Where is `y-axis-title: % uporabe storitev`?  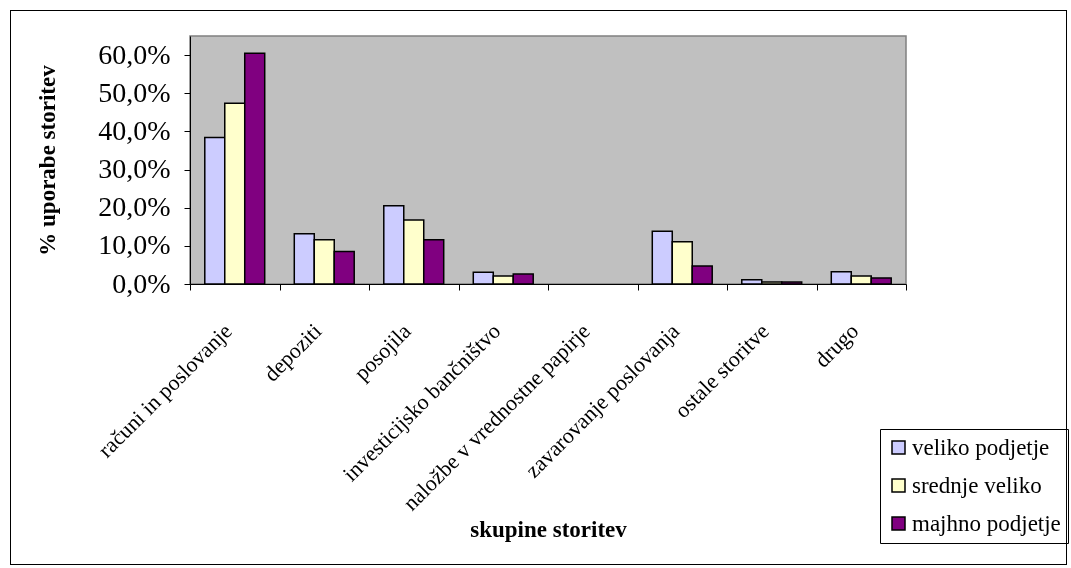 y-axis-title: % uporabe storitev is located at coordinates (48, 160).